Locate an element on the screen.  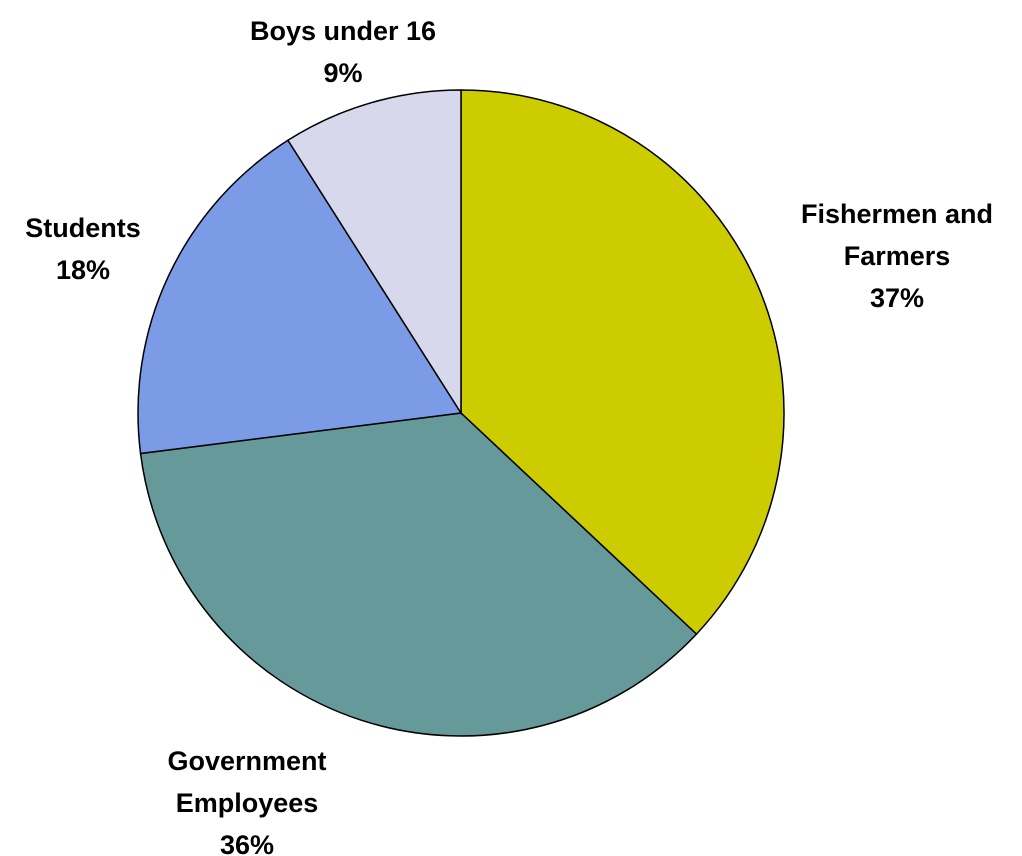
slice-label-fishermen-and-farmers: Fishermen and Farmers 37% is located at coordinates (897, 256).